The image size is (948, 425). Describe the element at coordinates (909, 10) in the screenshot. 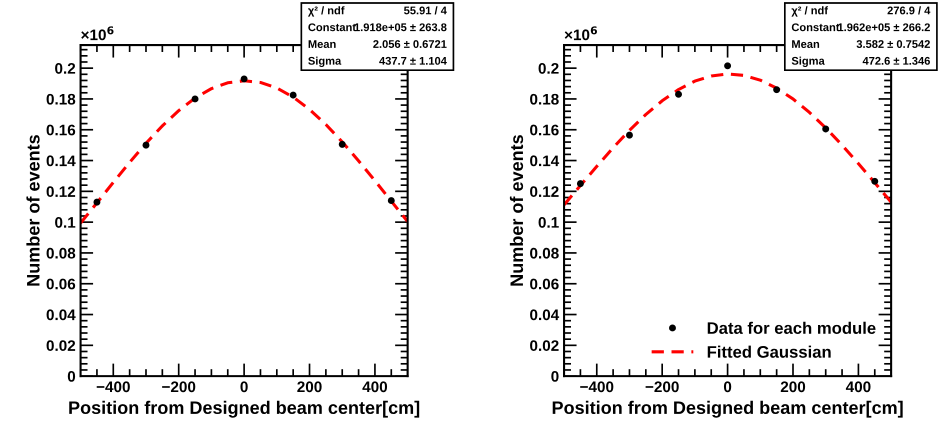

I see `text: 276.9 / 4` at that location.